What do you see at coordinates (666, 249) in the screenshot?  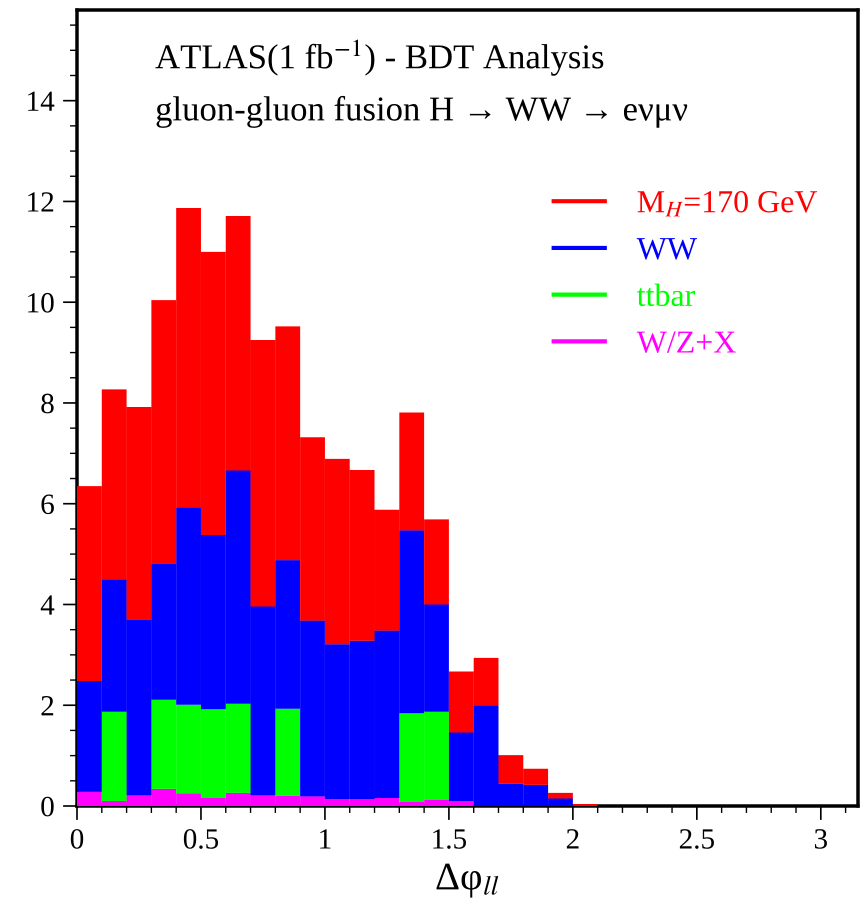 I see `legend-label: WW` at bounding box center [666, 249].